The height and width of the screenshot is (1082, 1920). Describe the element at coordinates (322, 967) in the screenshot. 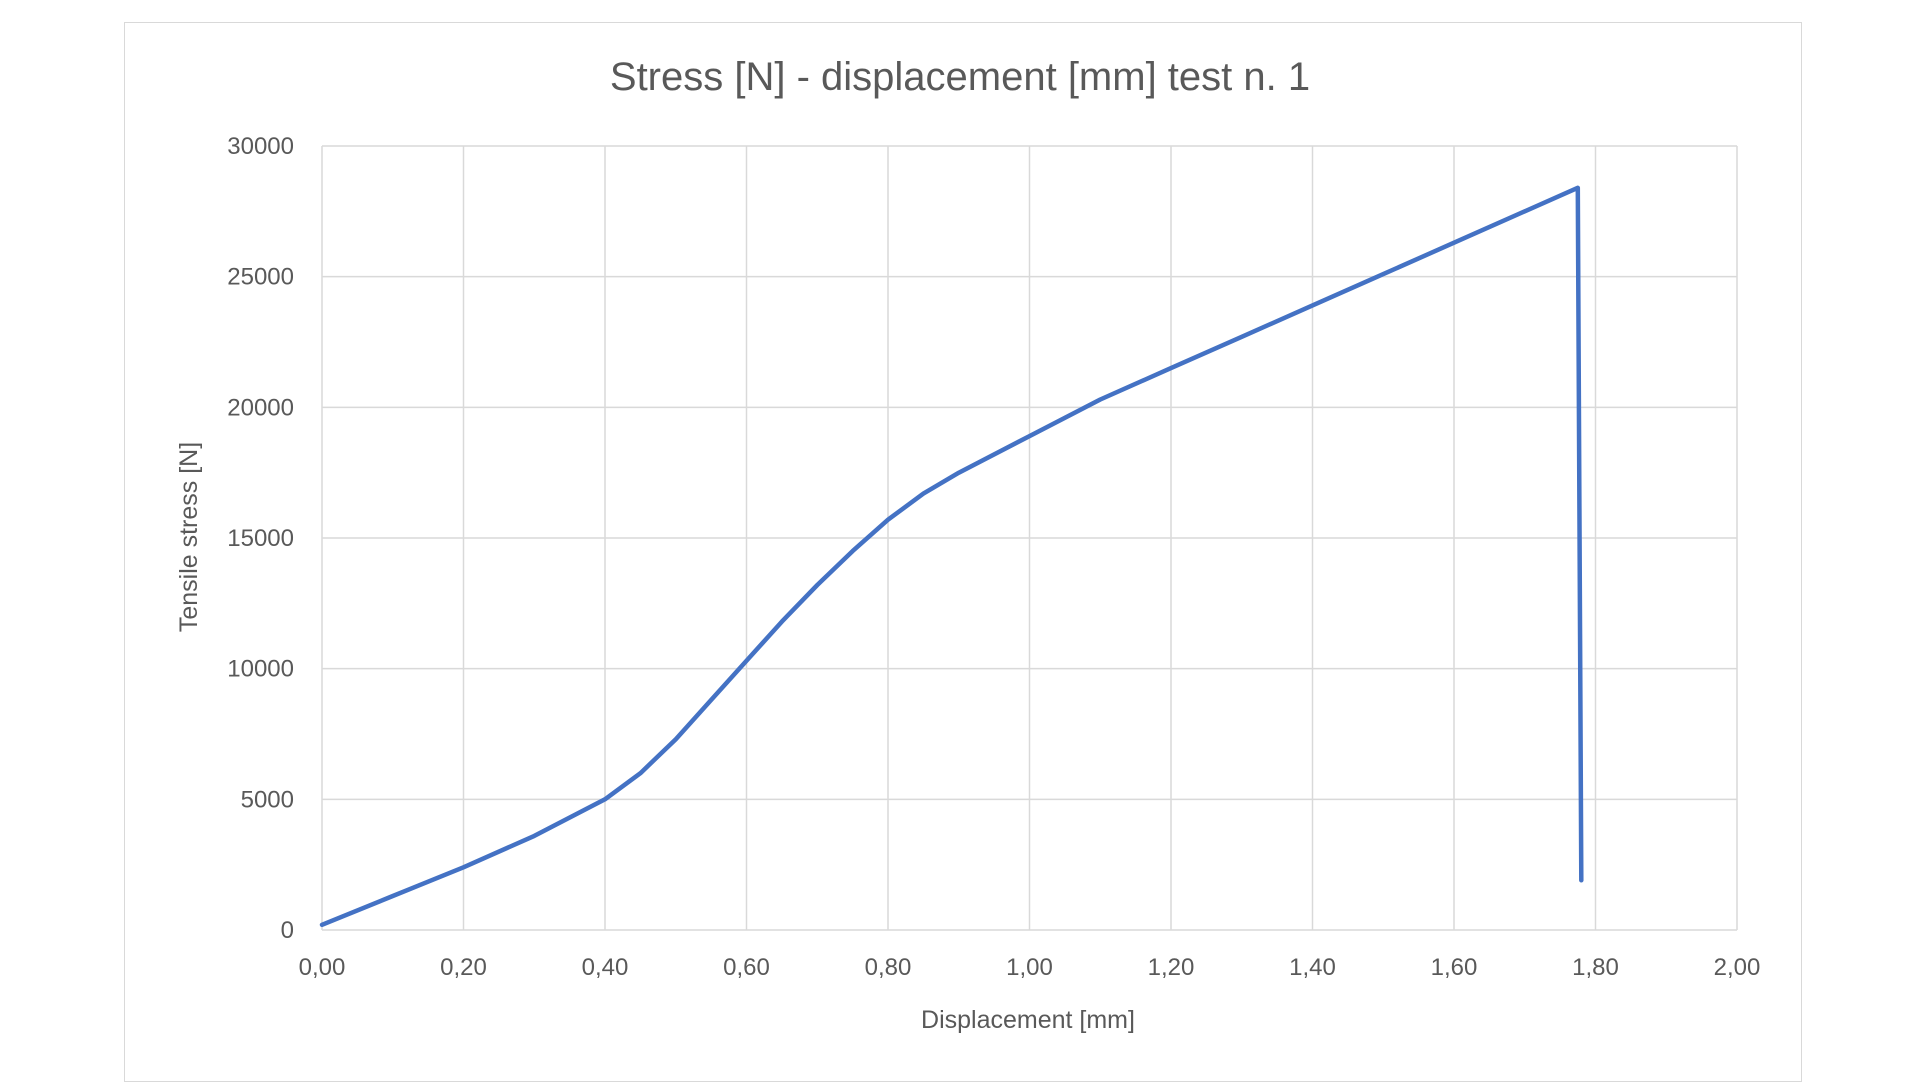

I see `x-tick-label: 0,00` at that location.